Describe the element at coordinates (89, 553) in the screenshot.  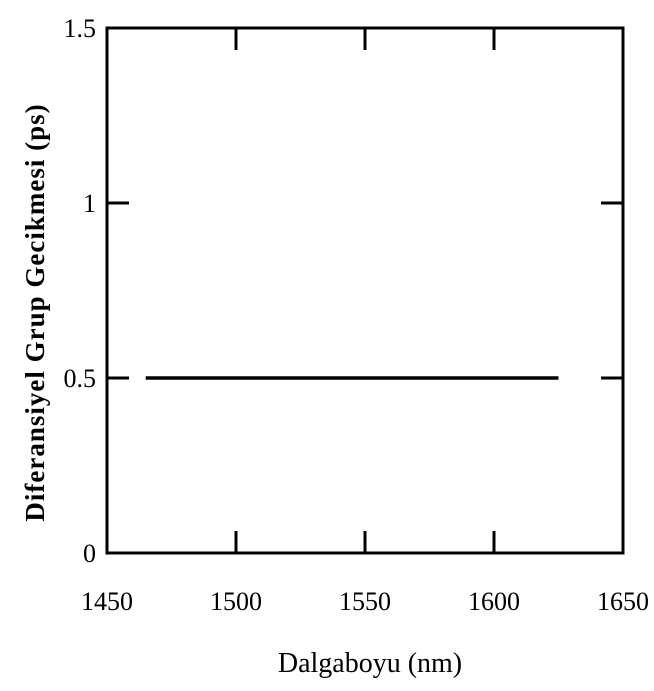
I see `y-tick-label: 0` at that location.